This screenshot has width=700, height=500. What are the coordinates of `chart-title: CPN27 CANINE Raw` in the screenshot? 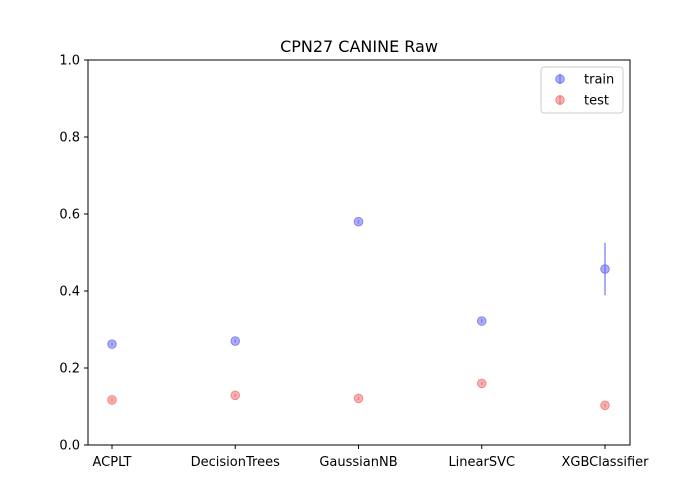 It's located at (359, 46).